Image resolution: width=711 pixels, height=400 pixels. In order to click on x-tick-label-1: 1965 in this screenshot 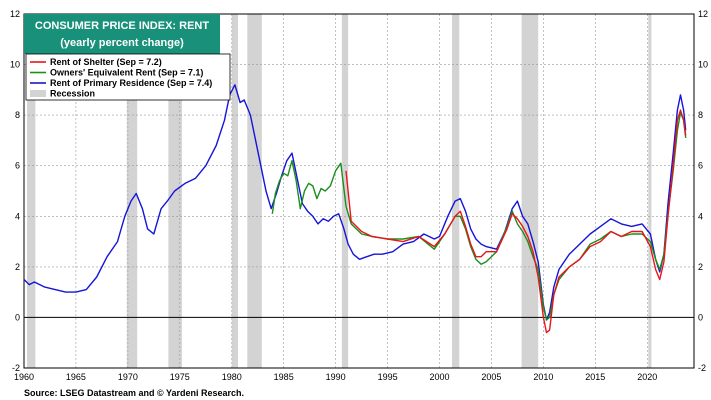, I will do `click(76, 377)`.